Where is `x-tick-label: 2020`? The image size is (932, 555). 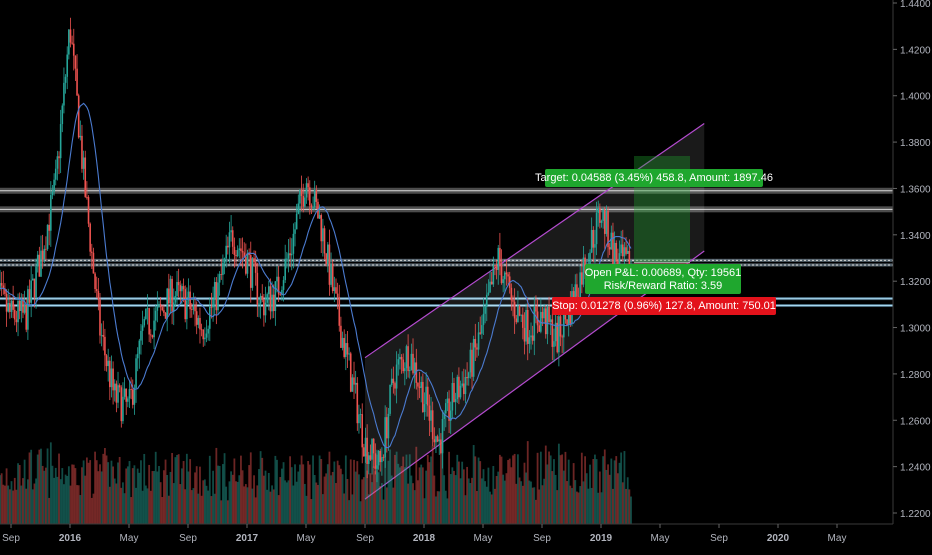 x-tick-label: 2020 is located at coordinates (778, 538).